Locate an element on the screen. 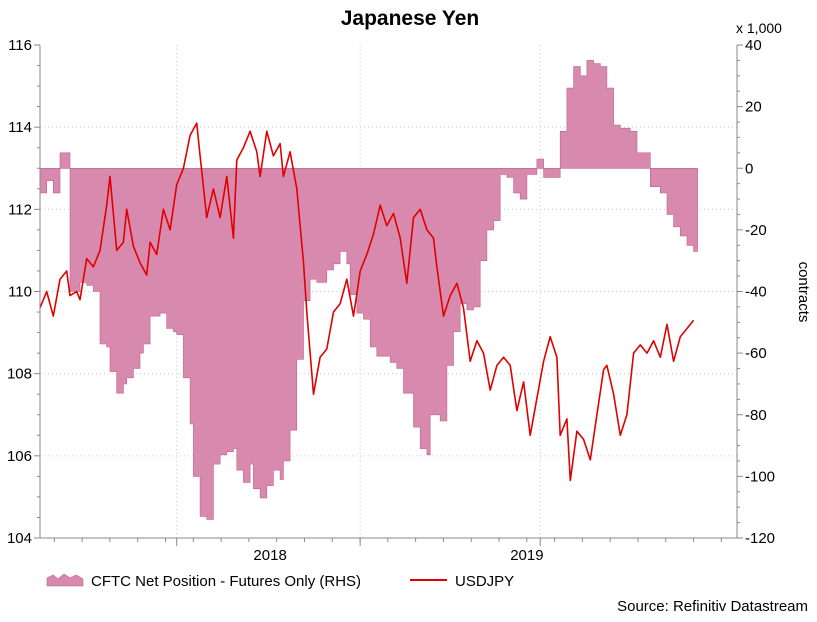  legend-area-swatch is located at coordinates (65, 580).